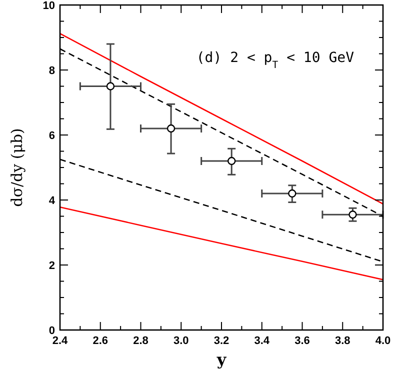 This screenshot has height=372, width=395. Describe the element at coordinates (383, 341) in the screenshot. I see `x-tick-label: 4.0` at that location.